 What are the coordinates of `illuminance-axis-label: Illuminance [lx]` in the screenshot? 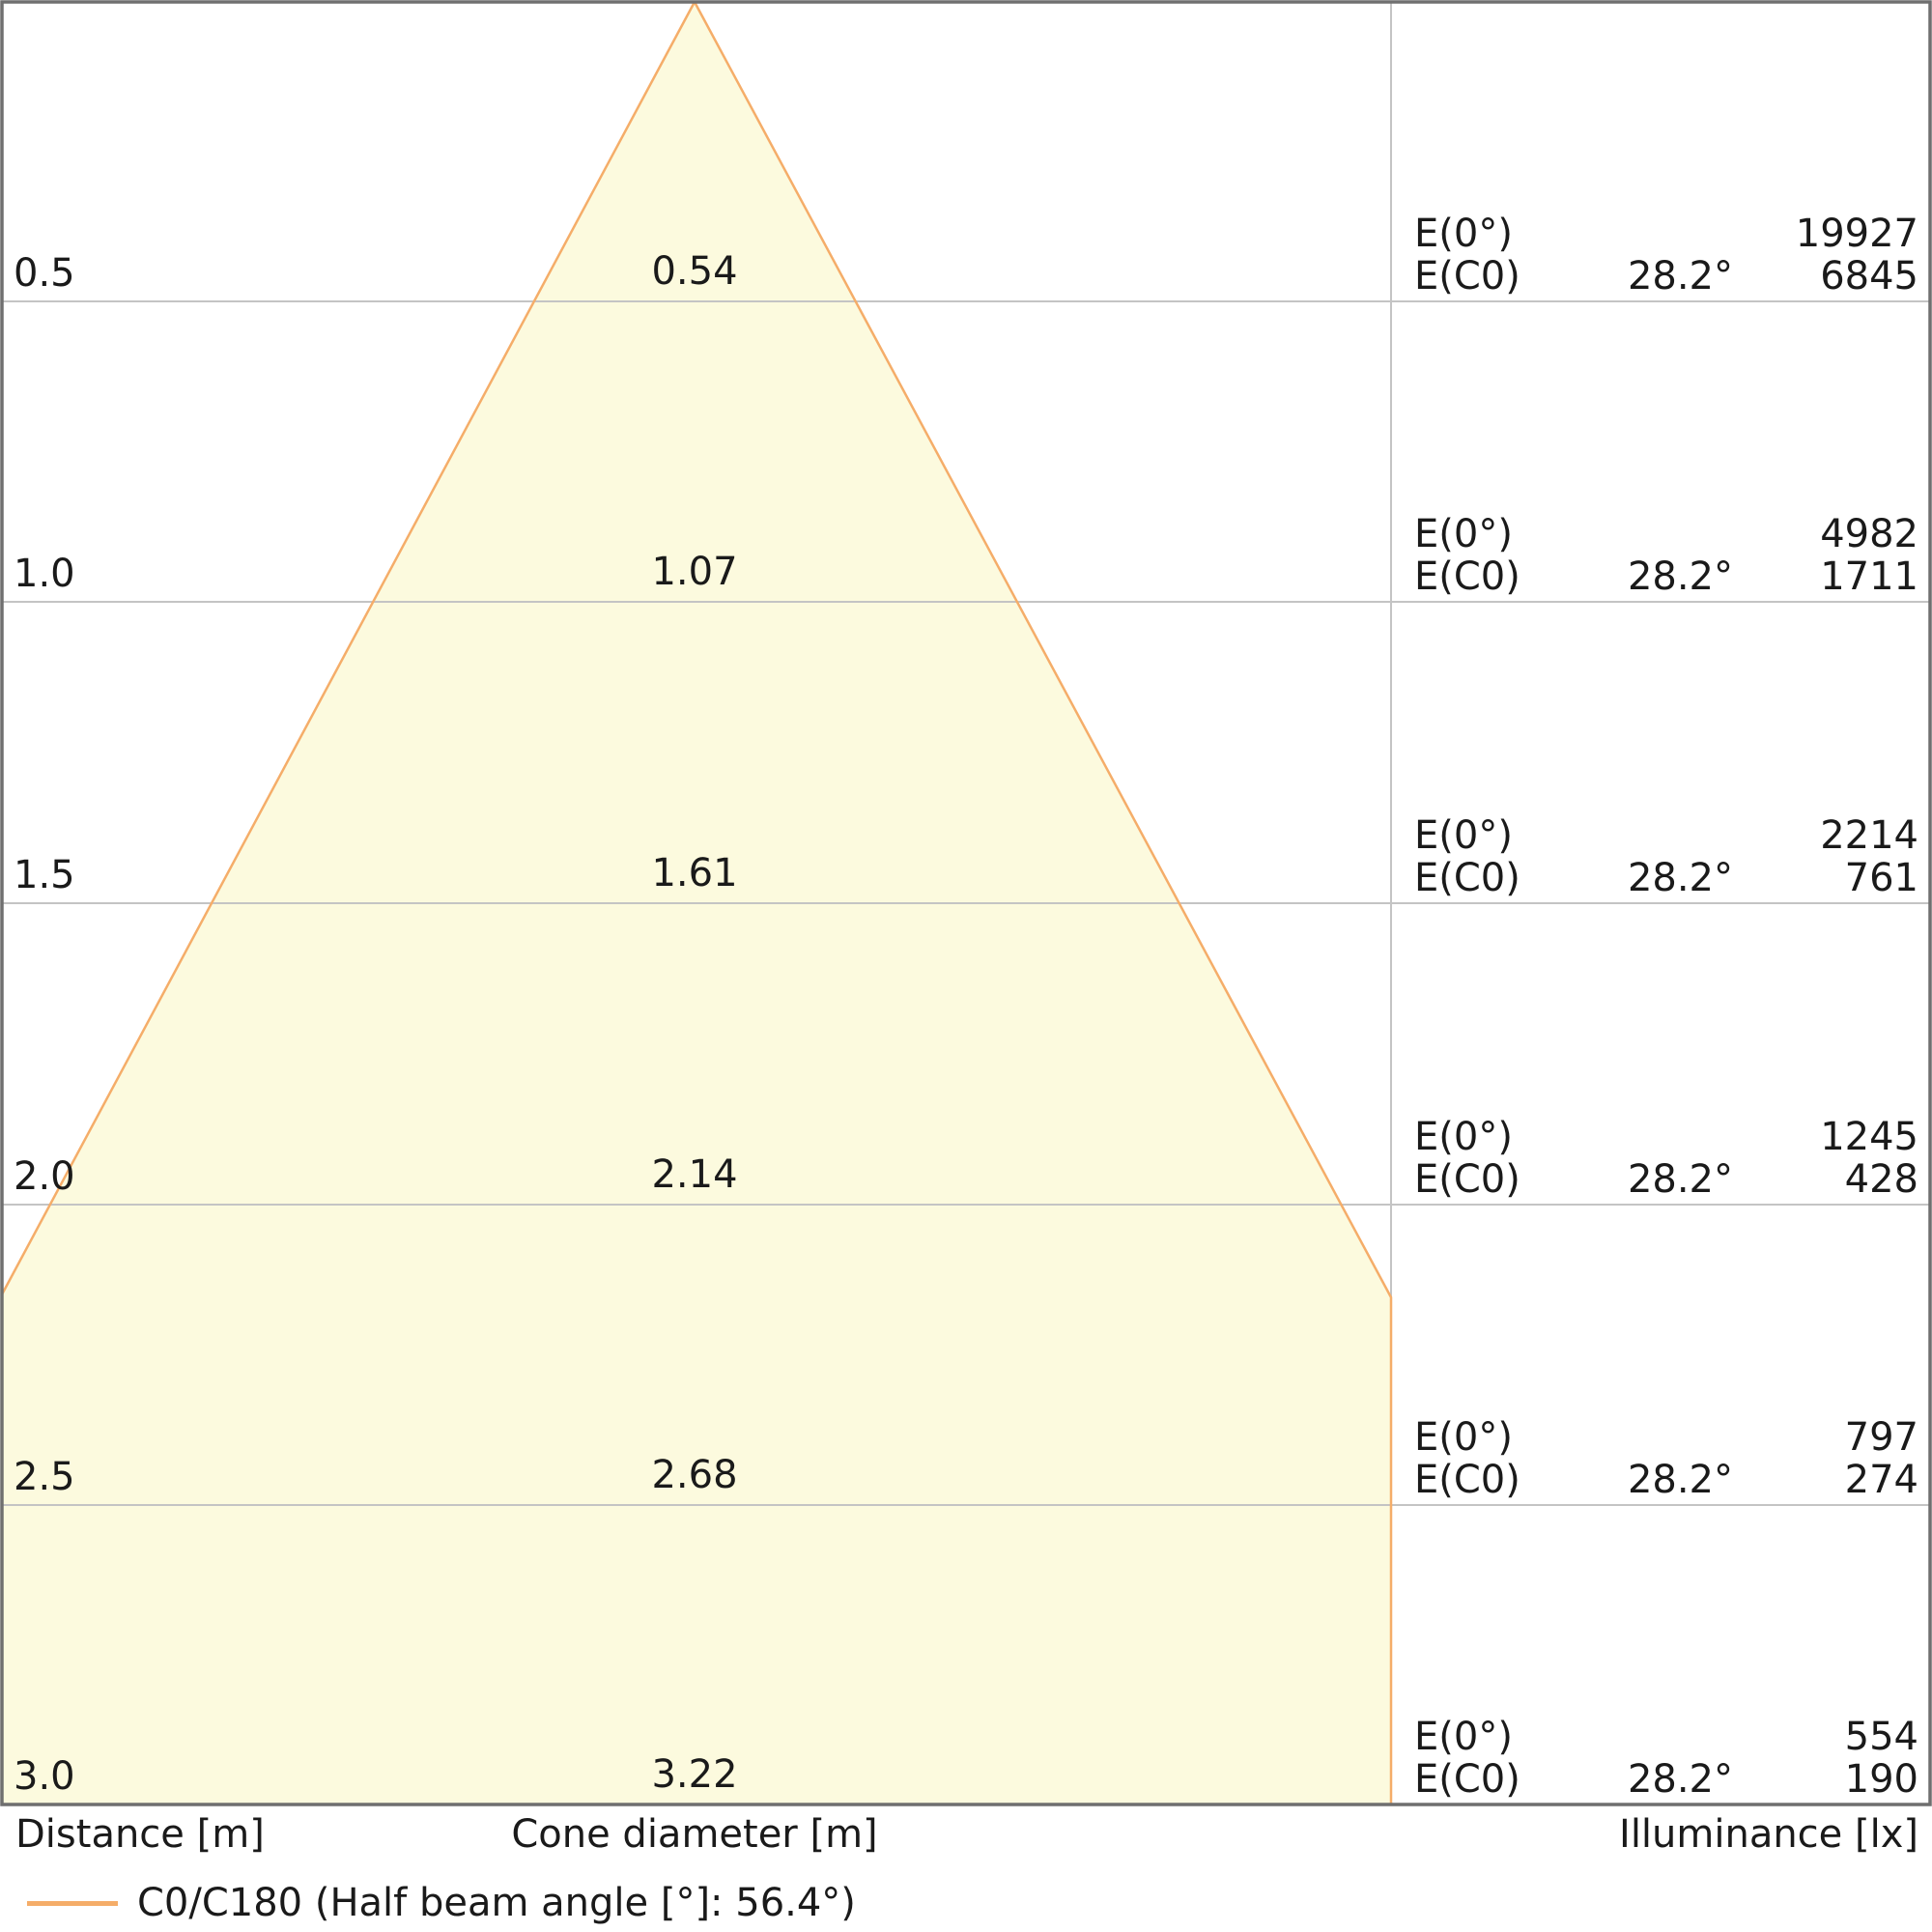 It's located at (1768, 1834).